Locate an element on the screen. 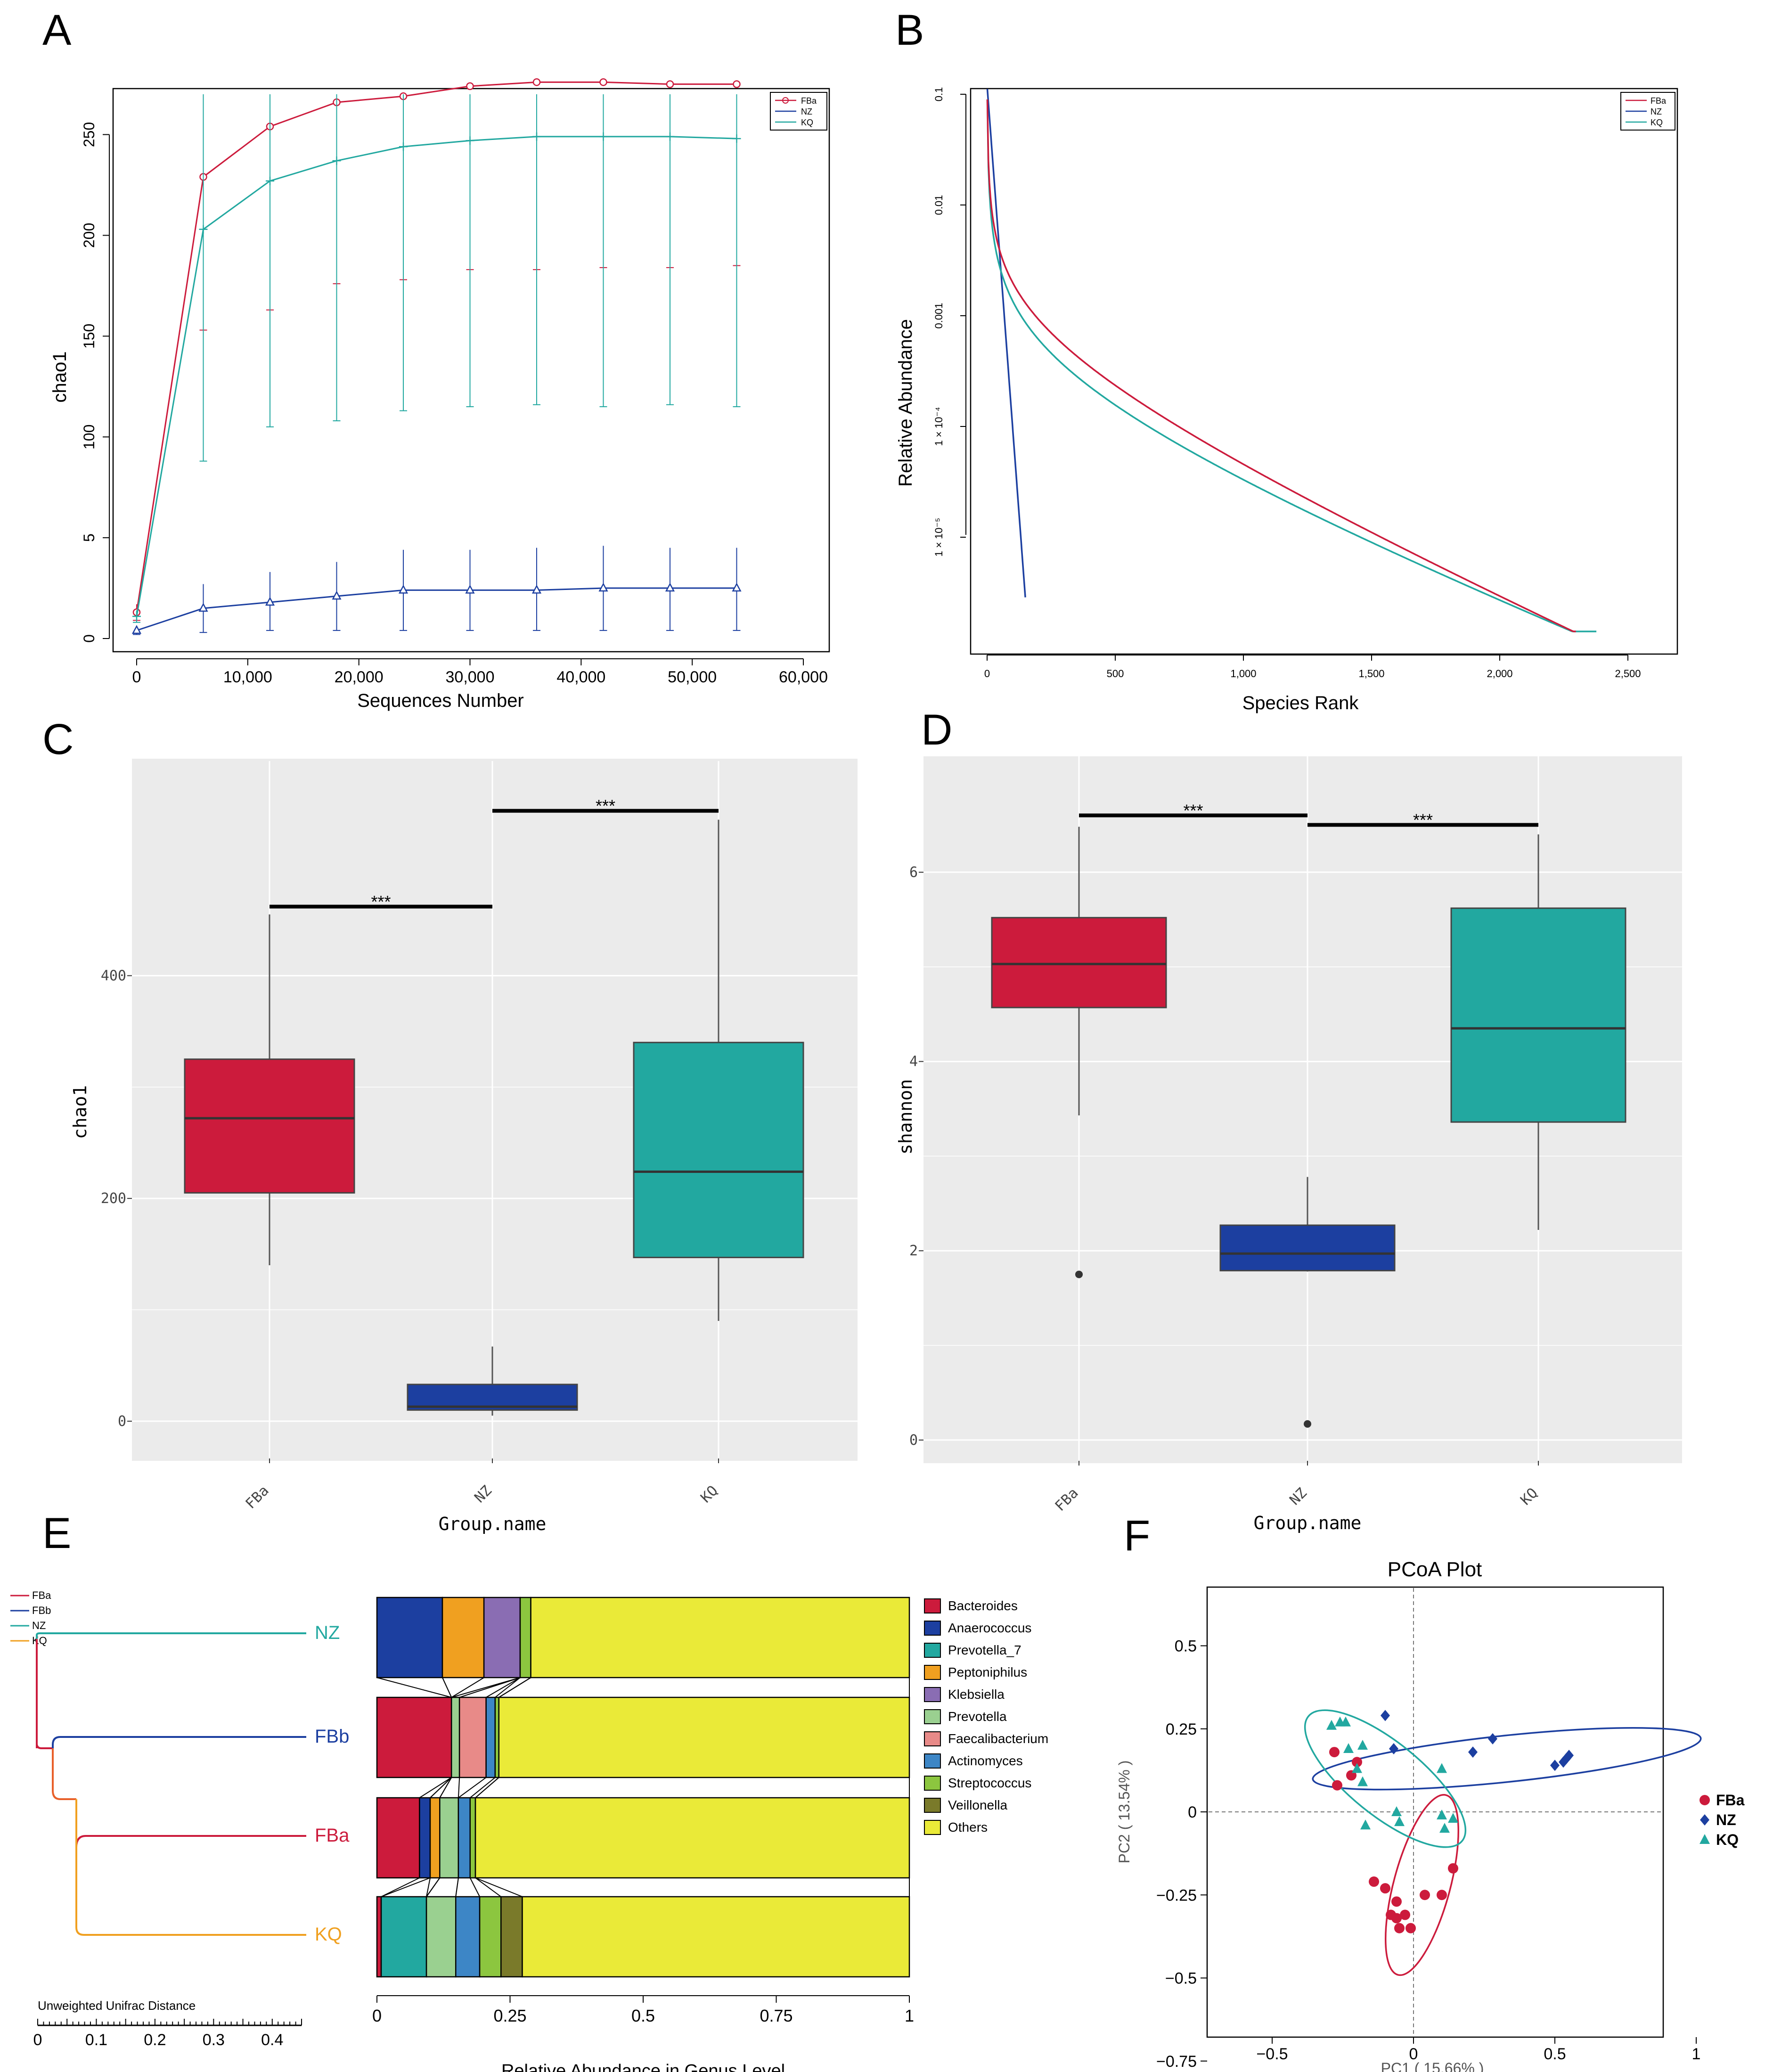  tree-legend-fbb: FBb is located at coordinates (41, 1610).